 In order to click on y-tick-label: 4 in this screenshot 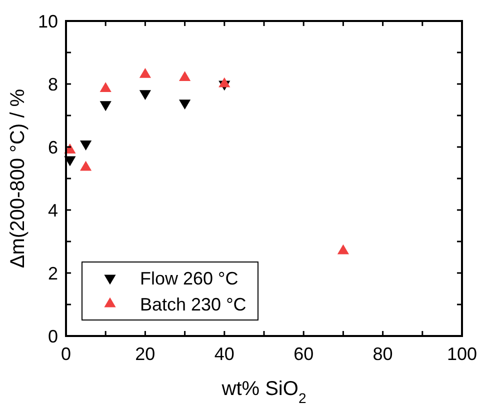, I will do `click(53, 210)`.